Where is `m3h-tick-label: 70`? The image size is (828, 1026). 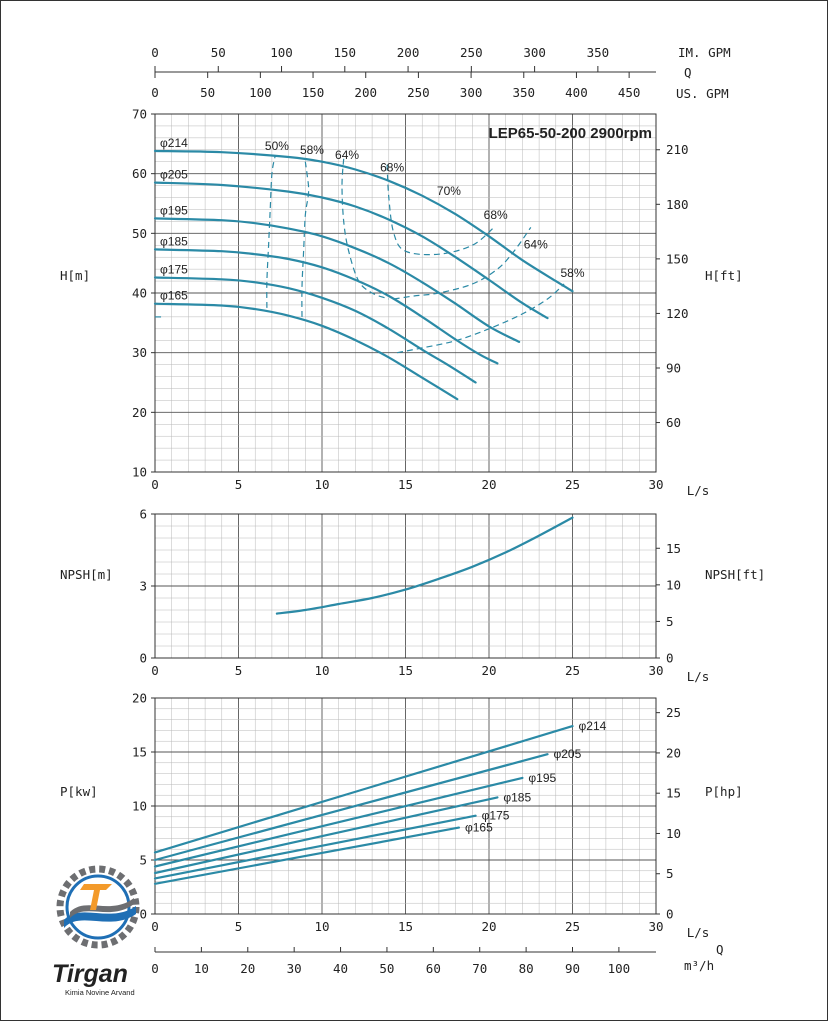 m3h-tick-label: 70 is located at coordinates (479, 968).